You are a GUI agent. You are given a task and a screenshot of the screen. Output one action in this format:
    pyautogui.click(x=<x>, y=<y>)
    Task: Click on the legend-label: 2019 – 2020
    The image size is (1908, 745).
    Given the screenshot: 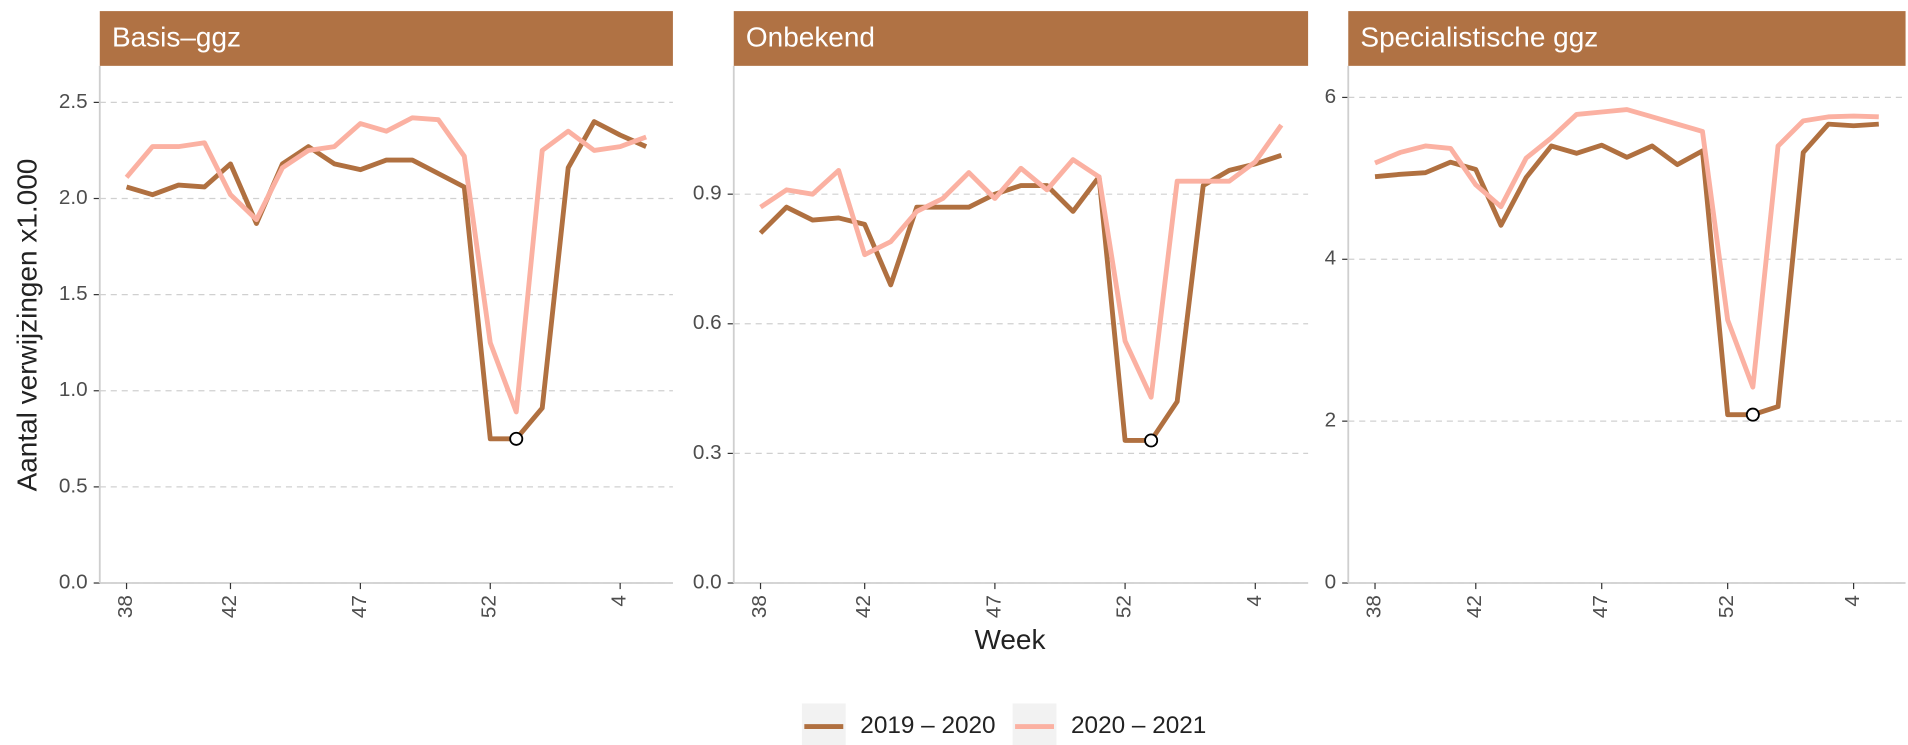 What is the action you would take?
    pyautogui.click(x=927, y=725)
    